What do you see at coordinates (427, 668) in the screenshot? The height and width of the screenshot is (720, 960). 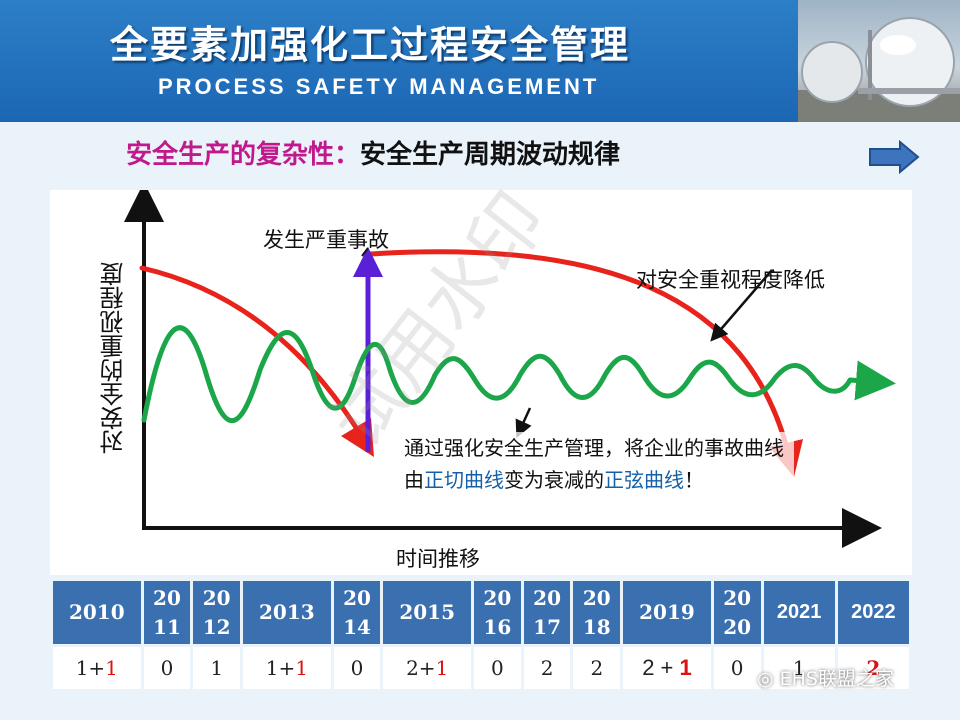 I see `table-cell: 2+1` at bounding box center [427, 668].